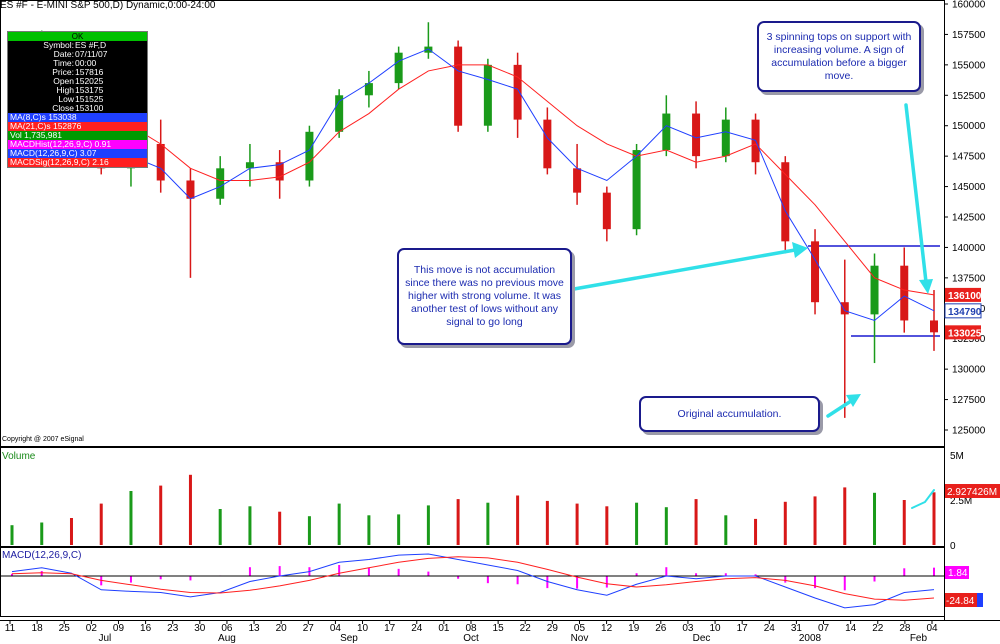 The height and width of the screenshot is (644, 1000). I want to click on callout-original-accumulation: Original accumulation., so click(729, 414).